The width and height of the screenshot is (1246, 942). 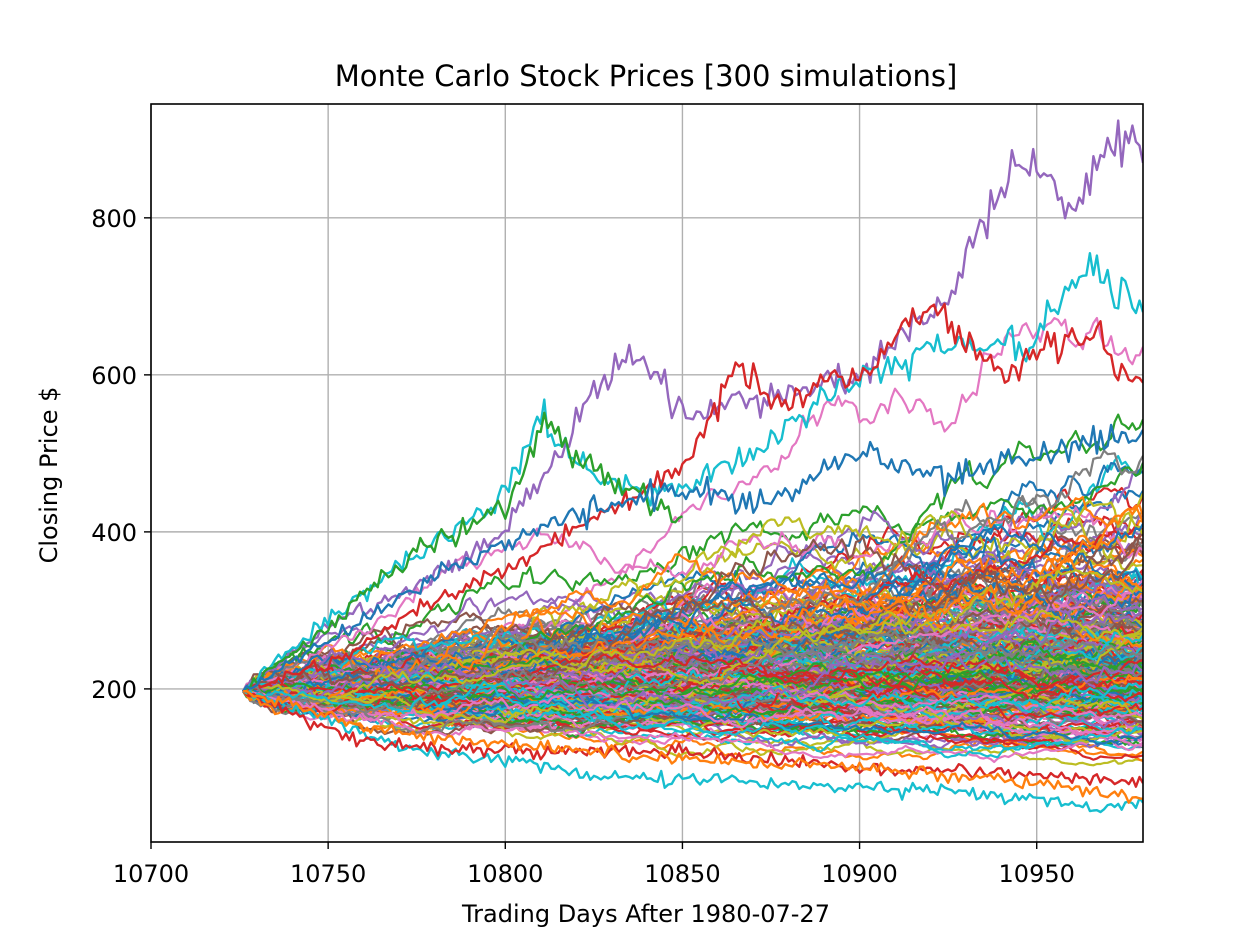 I want to click on y-tick-label: 600, so click(x=114, y=376).